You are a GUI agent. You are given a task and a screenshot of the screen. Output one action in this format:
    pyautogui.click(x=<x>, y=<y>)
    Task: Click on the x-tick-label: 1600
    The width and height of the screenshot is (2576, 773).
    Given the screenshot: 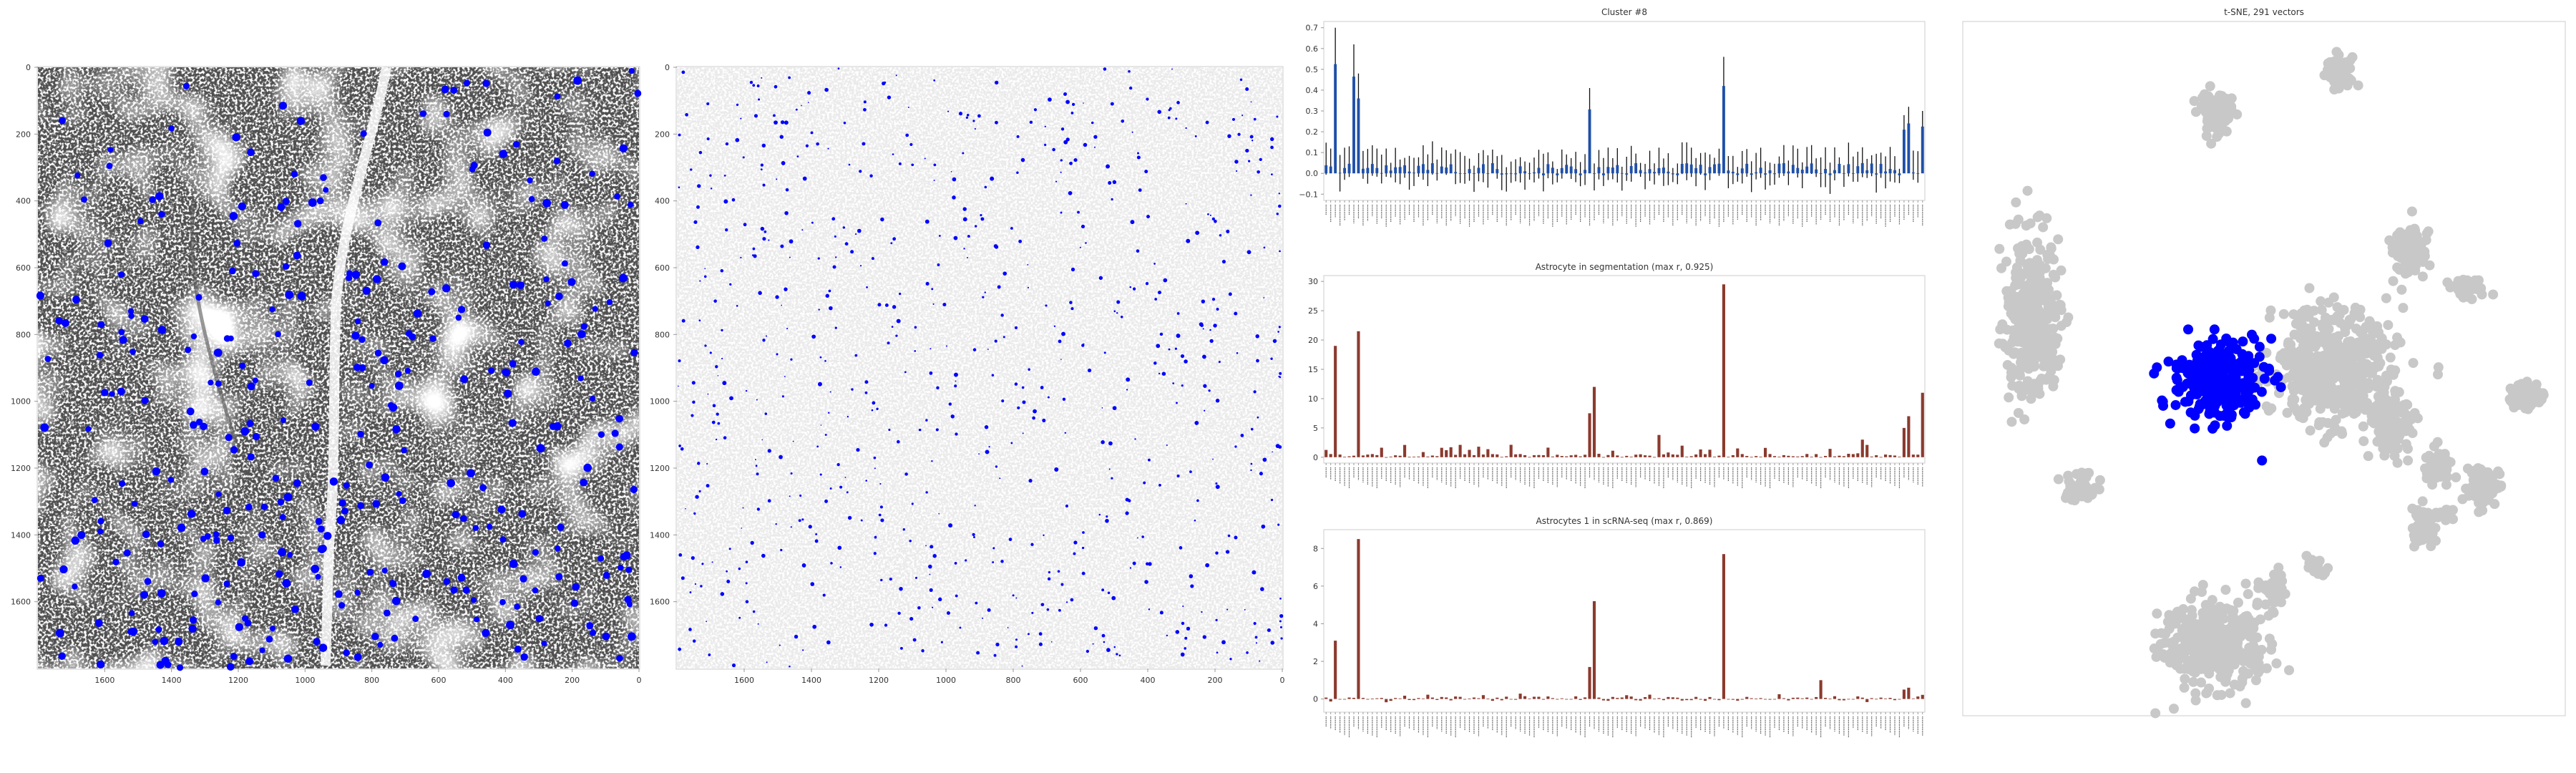 What is the action you would take?
    pyautogui.click(x=104, y=681)
    